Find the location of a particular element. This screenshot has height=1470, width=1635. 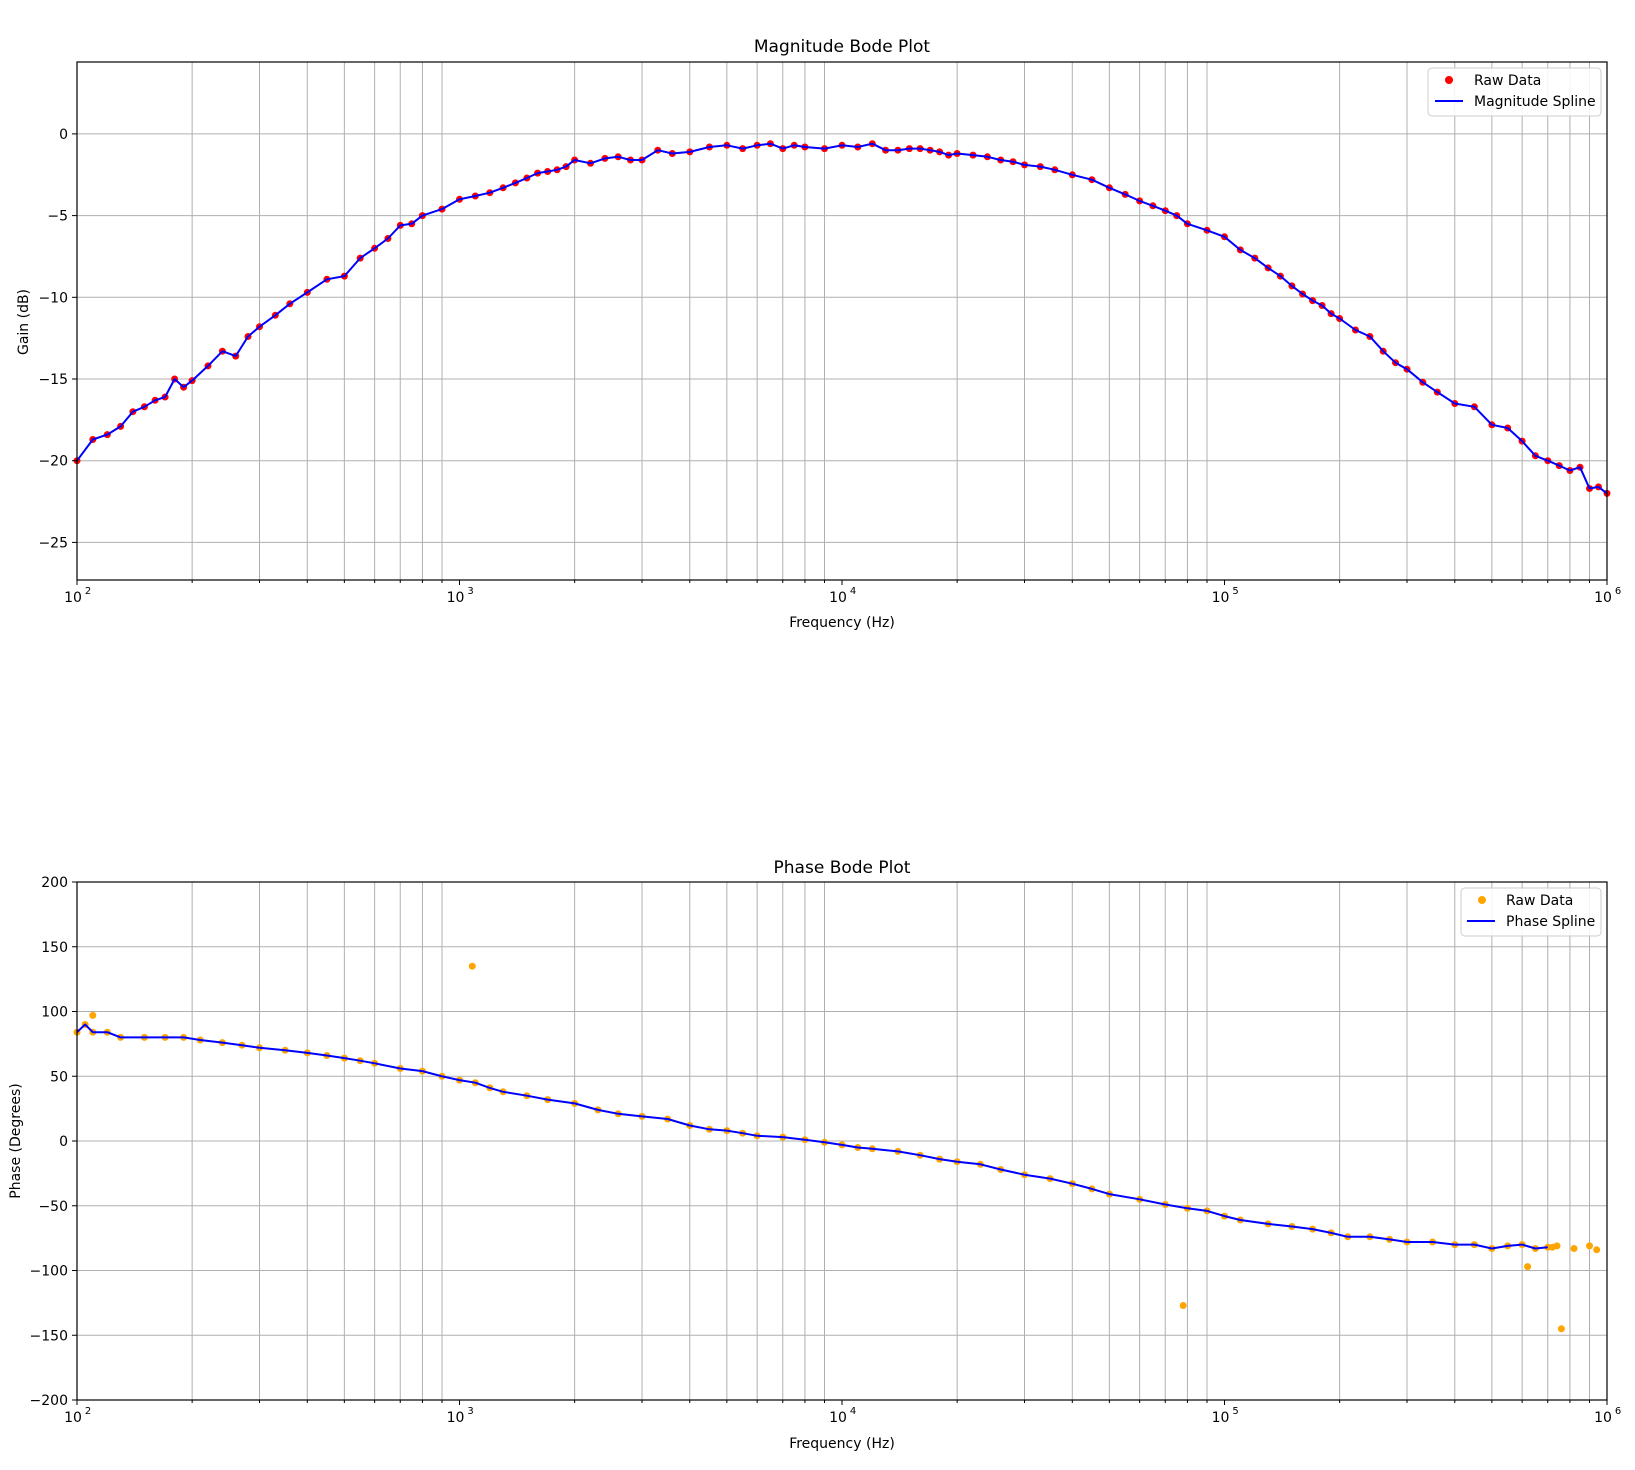

spline-line is located at coordinates (812, 1136).